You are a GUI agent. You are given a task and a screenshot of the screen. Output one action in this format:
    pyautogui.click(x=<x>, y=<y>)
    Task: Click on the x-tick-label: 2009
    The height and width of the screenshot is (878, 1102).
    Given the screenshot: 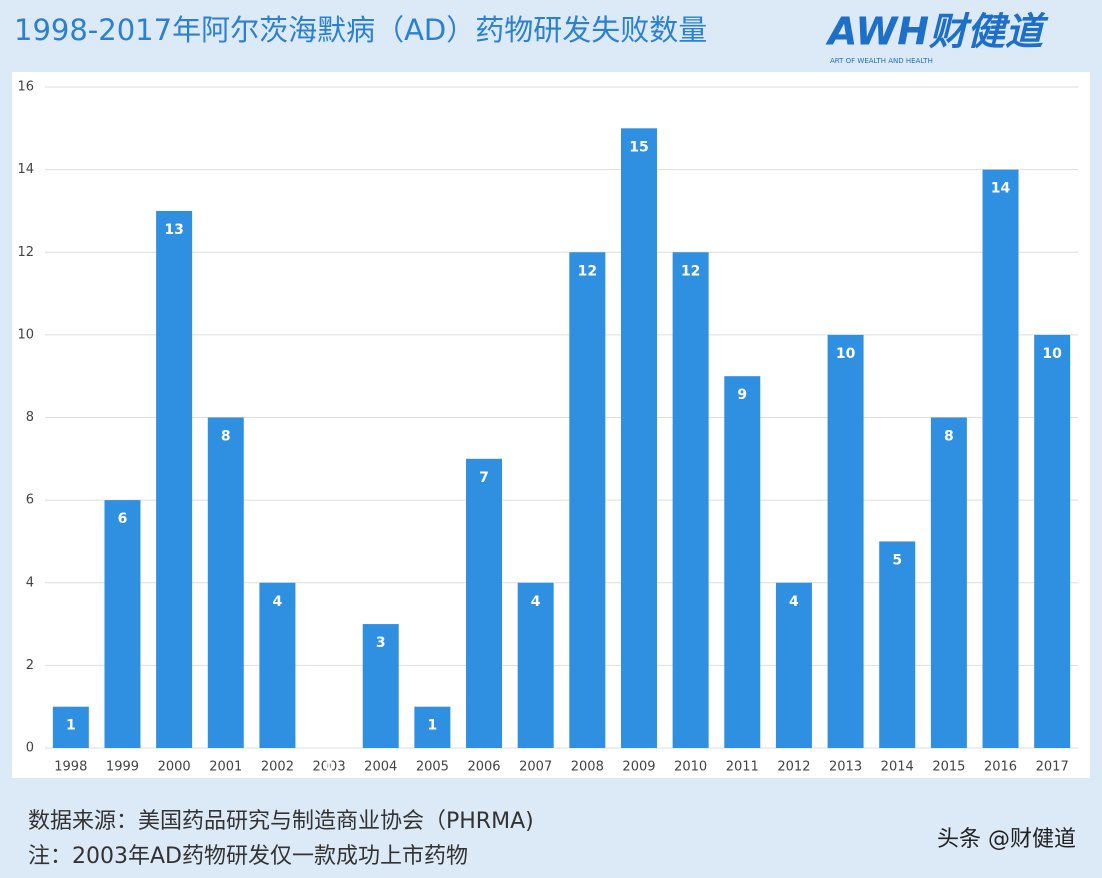 What is the action you would take?
    pyautogui.click(x=638, y=767)
    